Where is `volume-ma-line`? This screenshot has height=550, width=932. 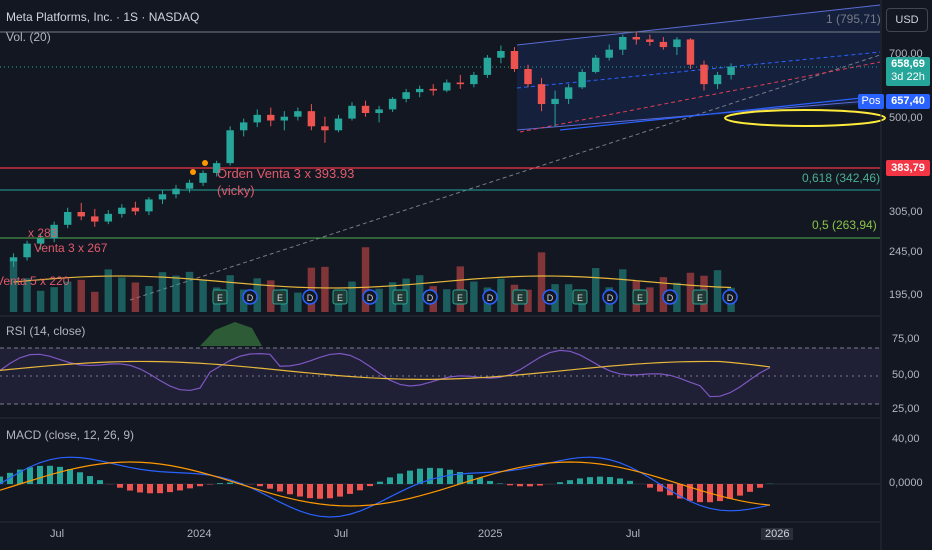
volume-ma-line is located at coordinates (372, 282).